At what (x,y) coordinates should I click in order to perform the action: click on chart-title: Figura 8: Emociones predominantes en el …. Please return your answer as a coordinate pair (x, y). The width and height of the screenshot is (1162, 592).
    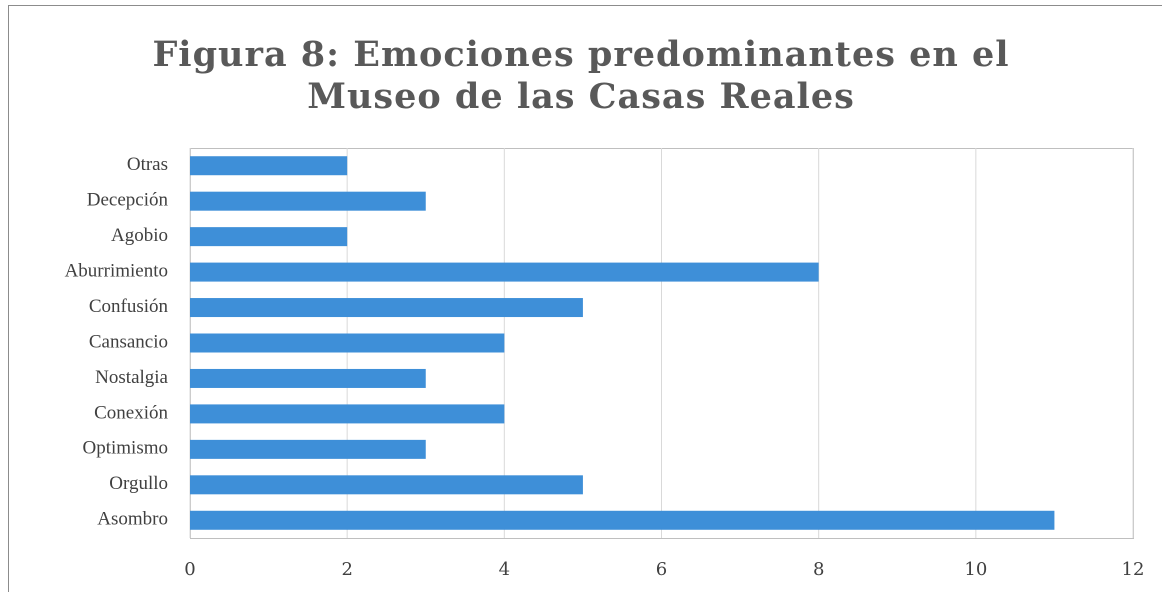
    Looking at the image, I should click on (581, 75).